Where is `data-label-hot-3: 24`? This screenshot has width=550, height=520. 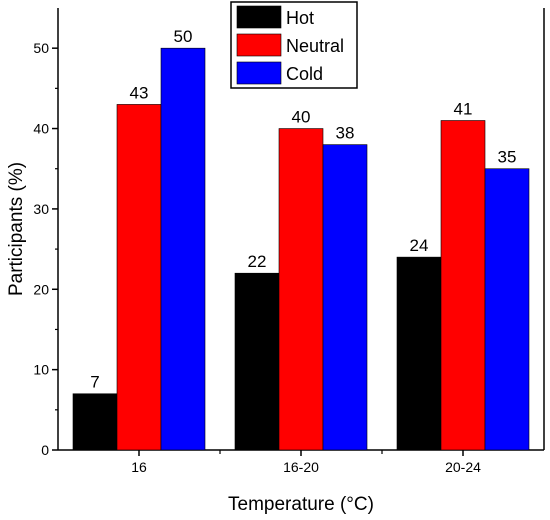
data-label-hot-3: 24 is located at coordinates (419, 245).